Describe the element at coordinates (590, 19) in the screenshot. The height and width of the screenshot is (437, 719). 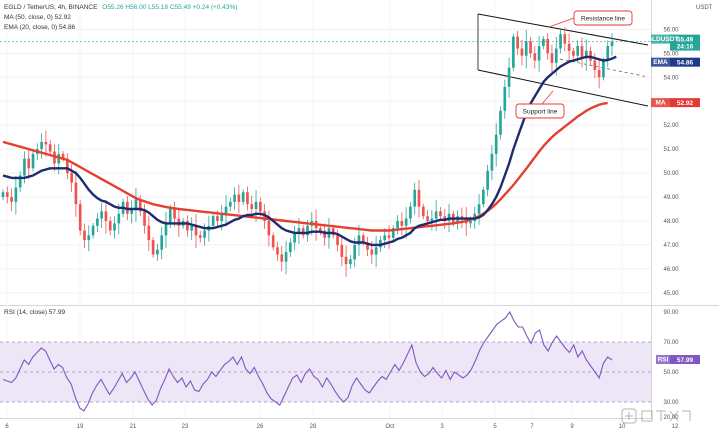
I see `resistance-callout: Resistance line` at that location.